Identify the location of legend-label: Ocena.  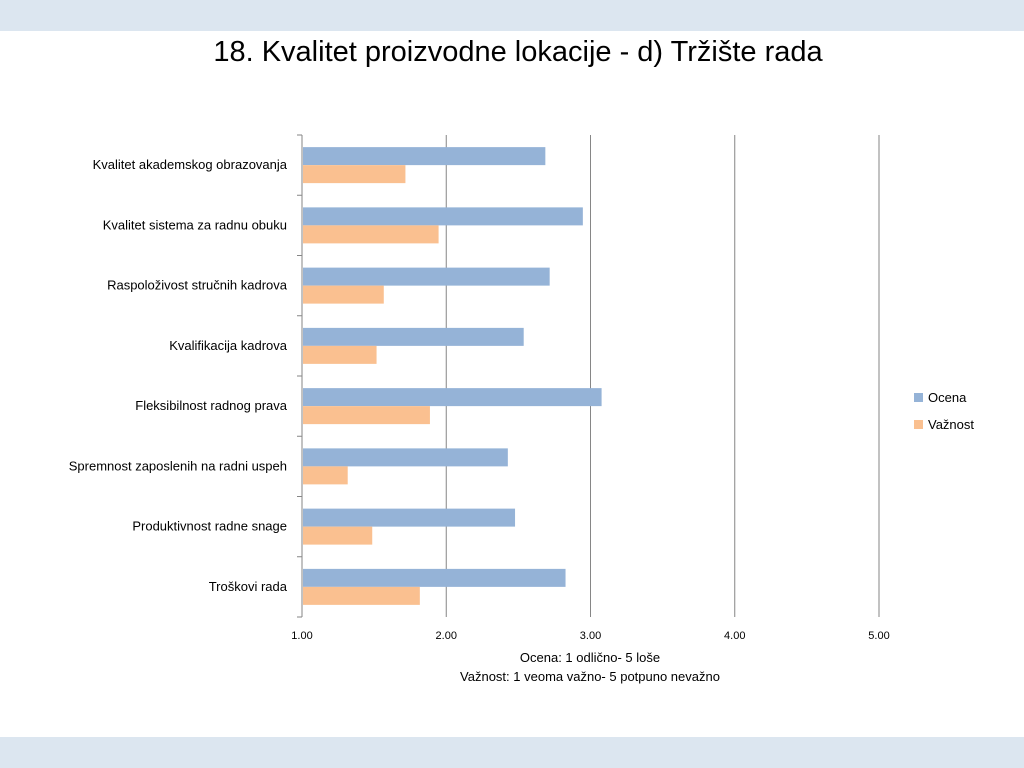
(947, 397).